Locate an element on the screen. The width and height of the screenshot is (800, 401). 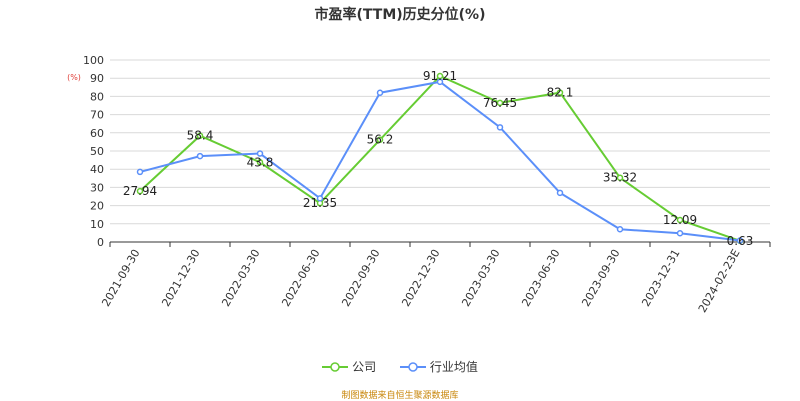
legend-item-industry: 行业均值 is located at coordinates (438, 366).